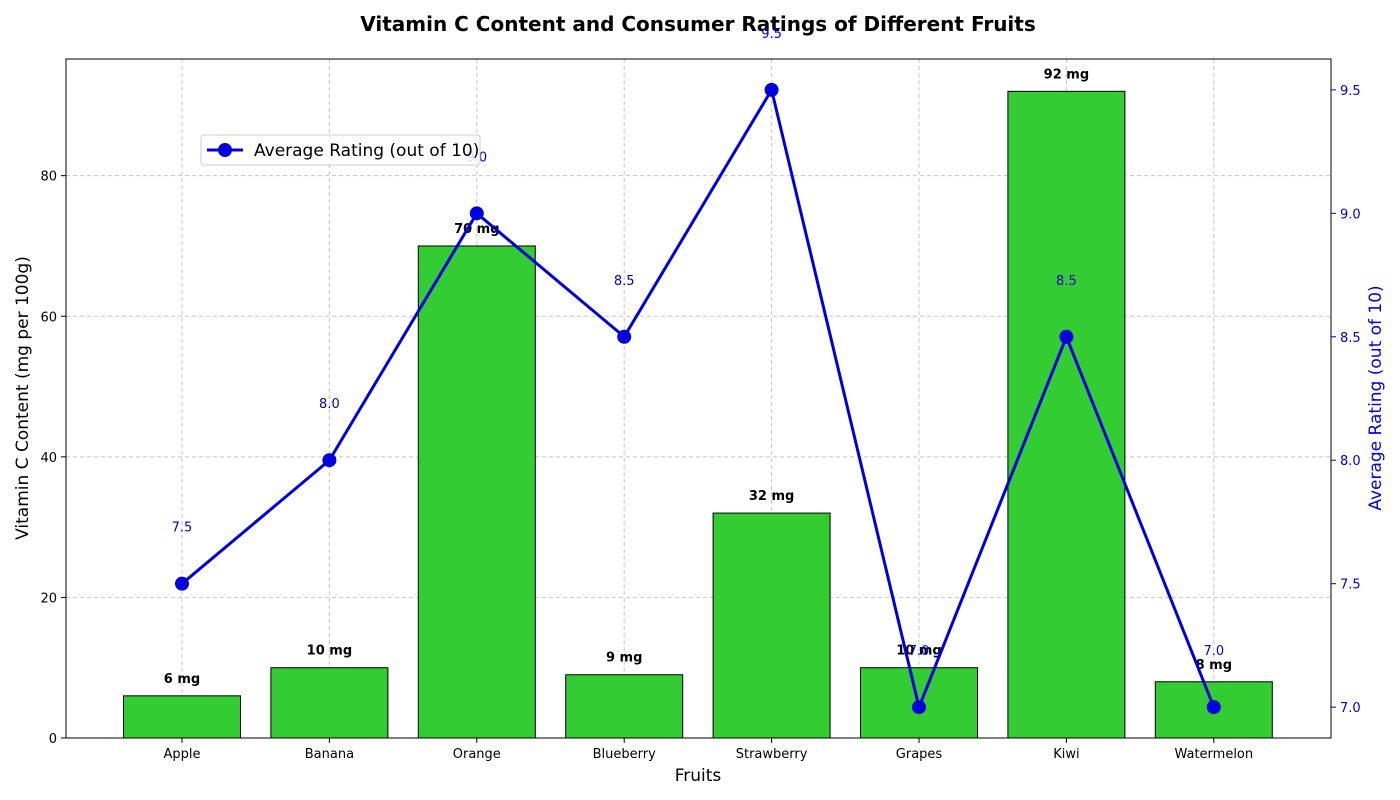  Describe the element at coordinates (1213, 754) in the screenshot. I see `x-tick-label: Watermelon` at that location.